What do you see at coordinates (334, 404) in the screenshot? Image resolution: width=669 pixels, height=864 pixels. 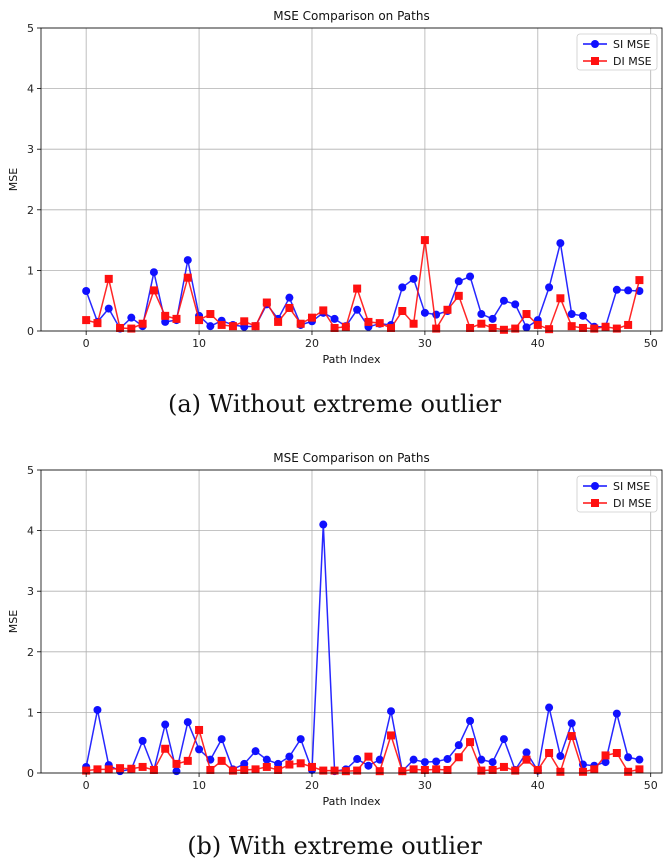 I see `caption-a: (a) Without extreme outlier` at bounding box center [334, 404].